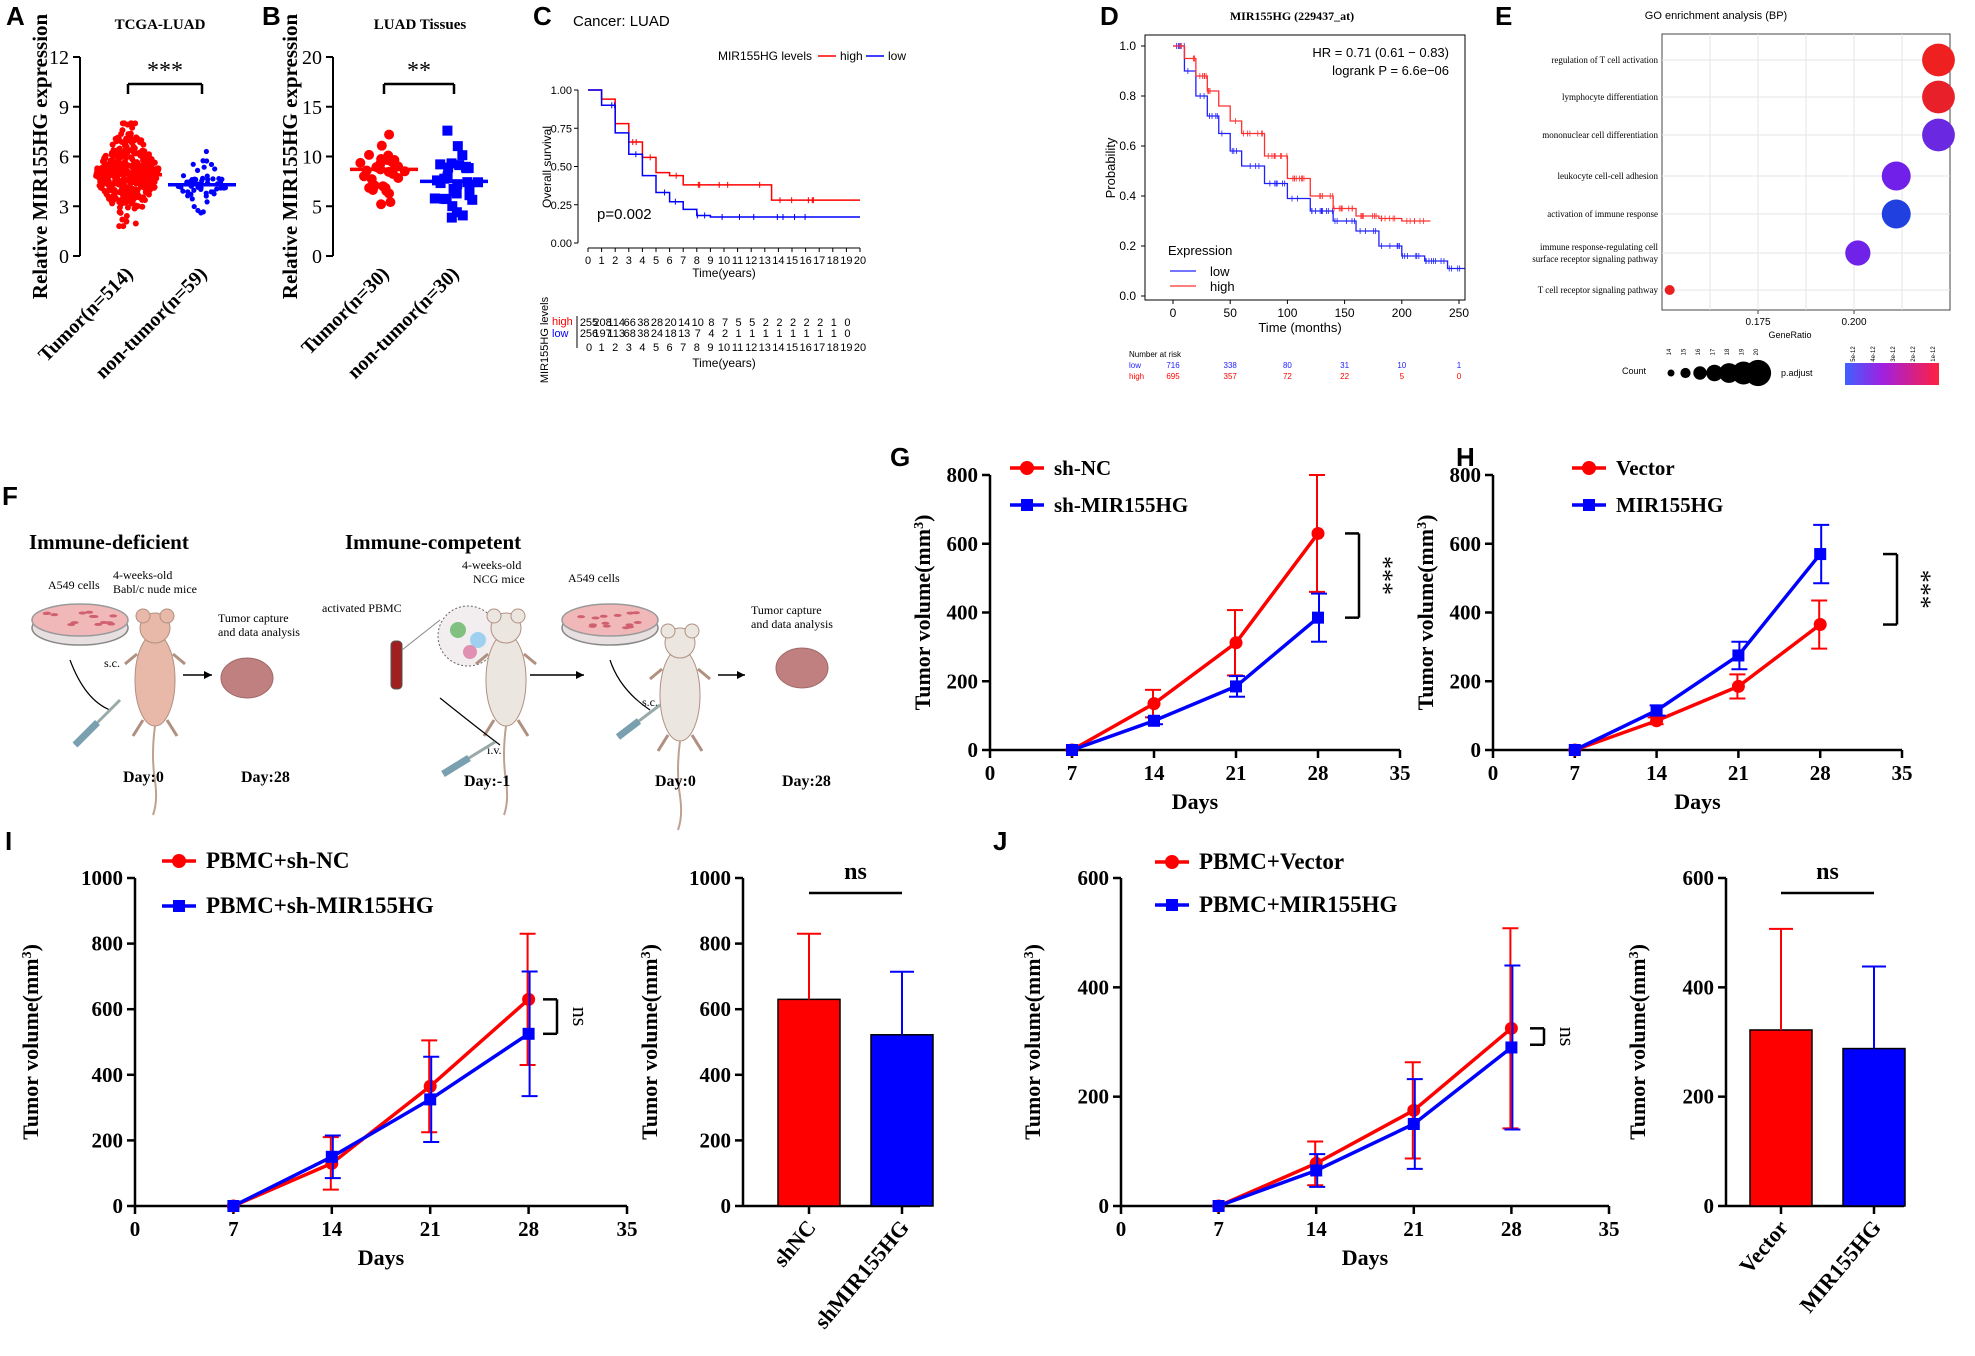 The width and height of the screenshot is (1975, 1356). Describe the element at coordinates (1127, 96) in the screenshot. I see `y-tick-label-D: 0.8` at that location.